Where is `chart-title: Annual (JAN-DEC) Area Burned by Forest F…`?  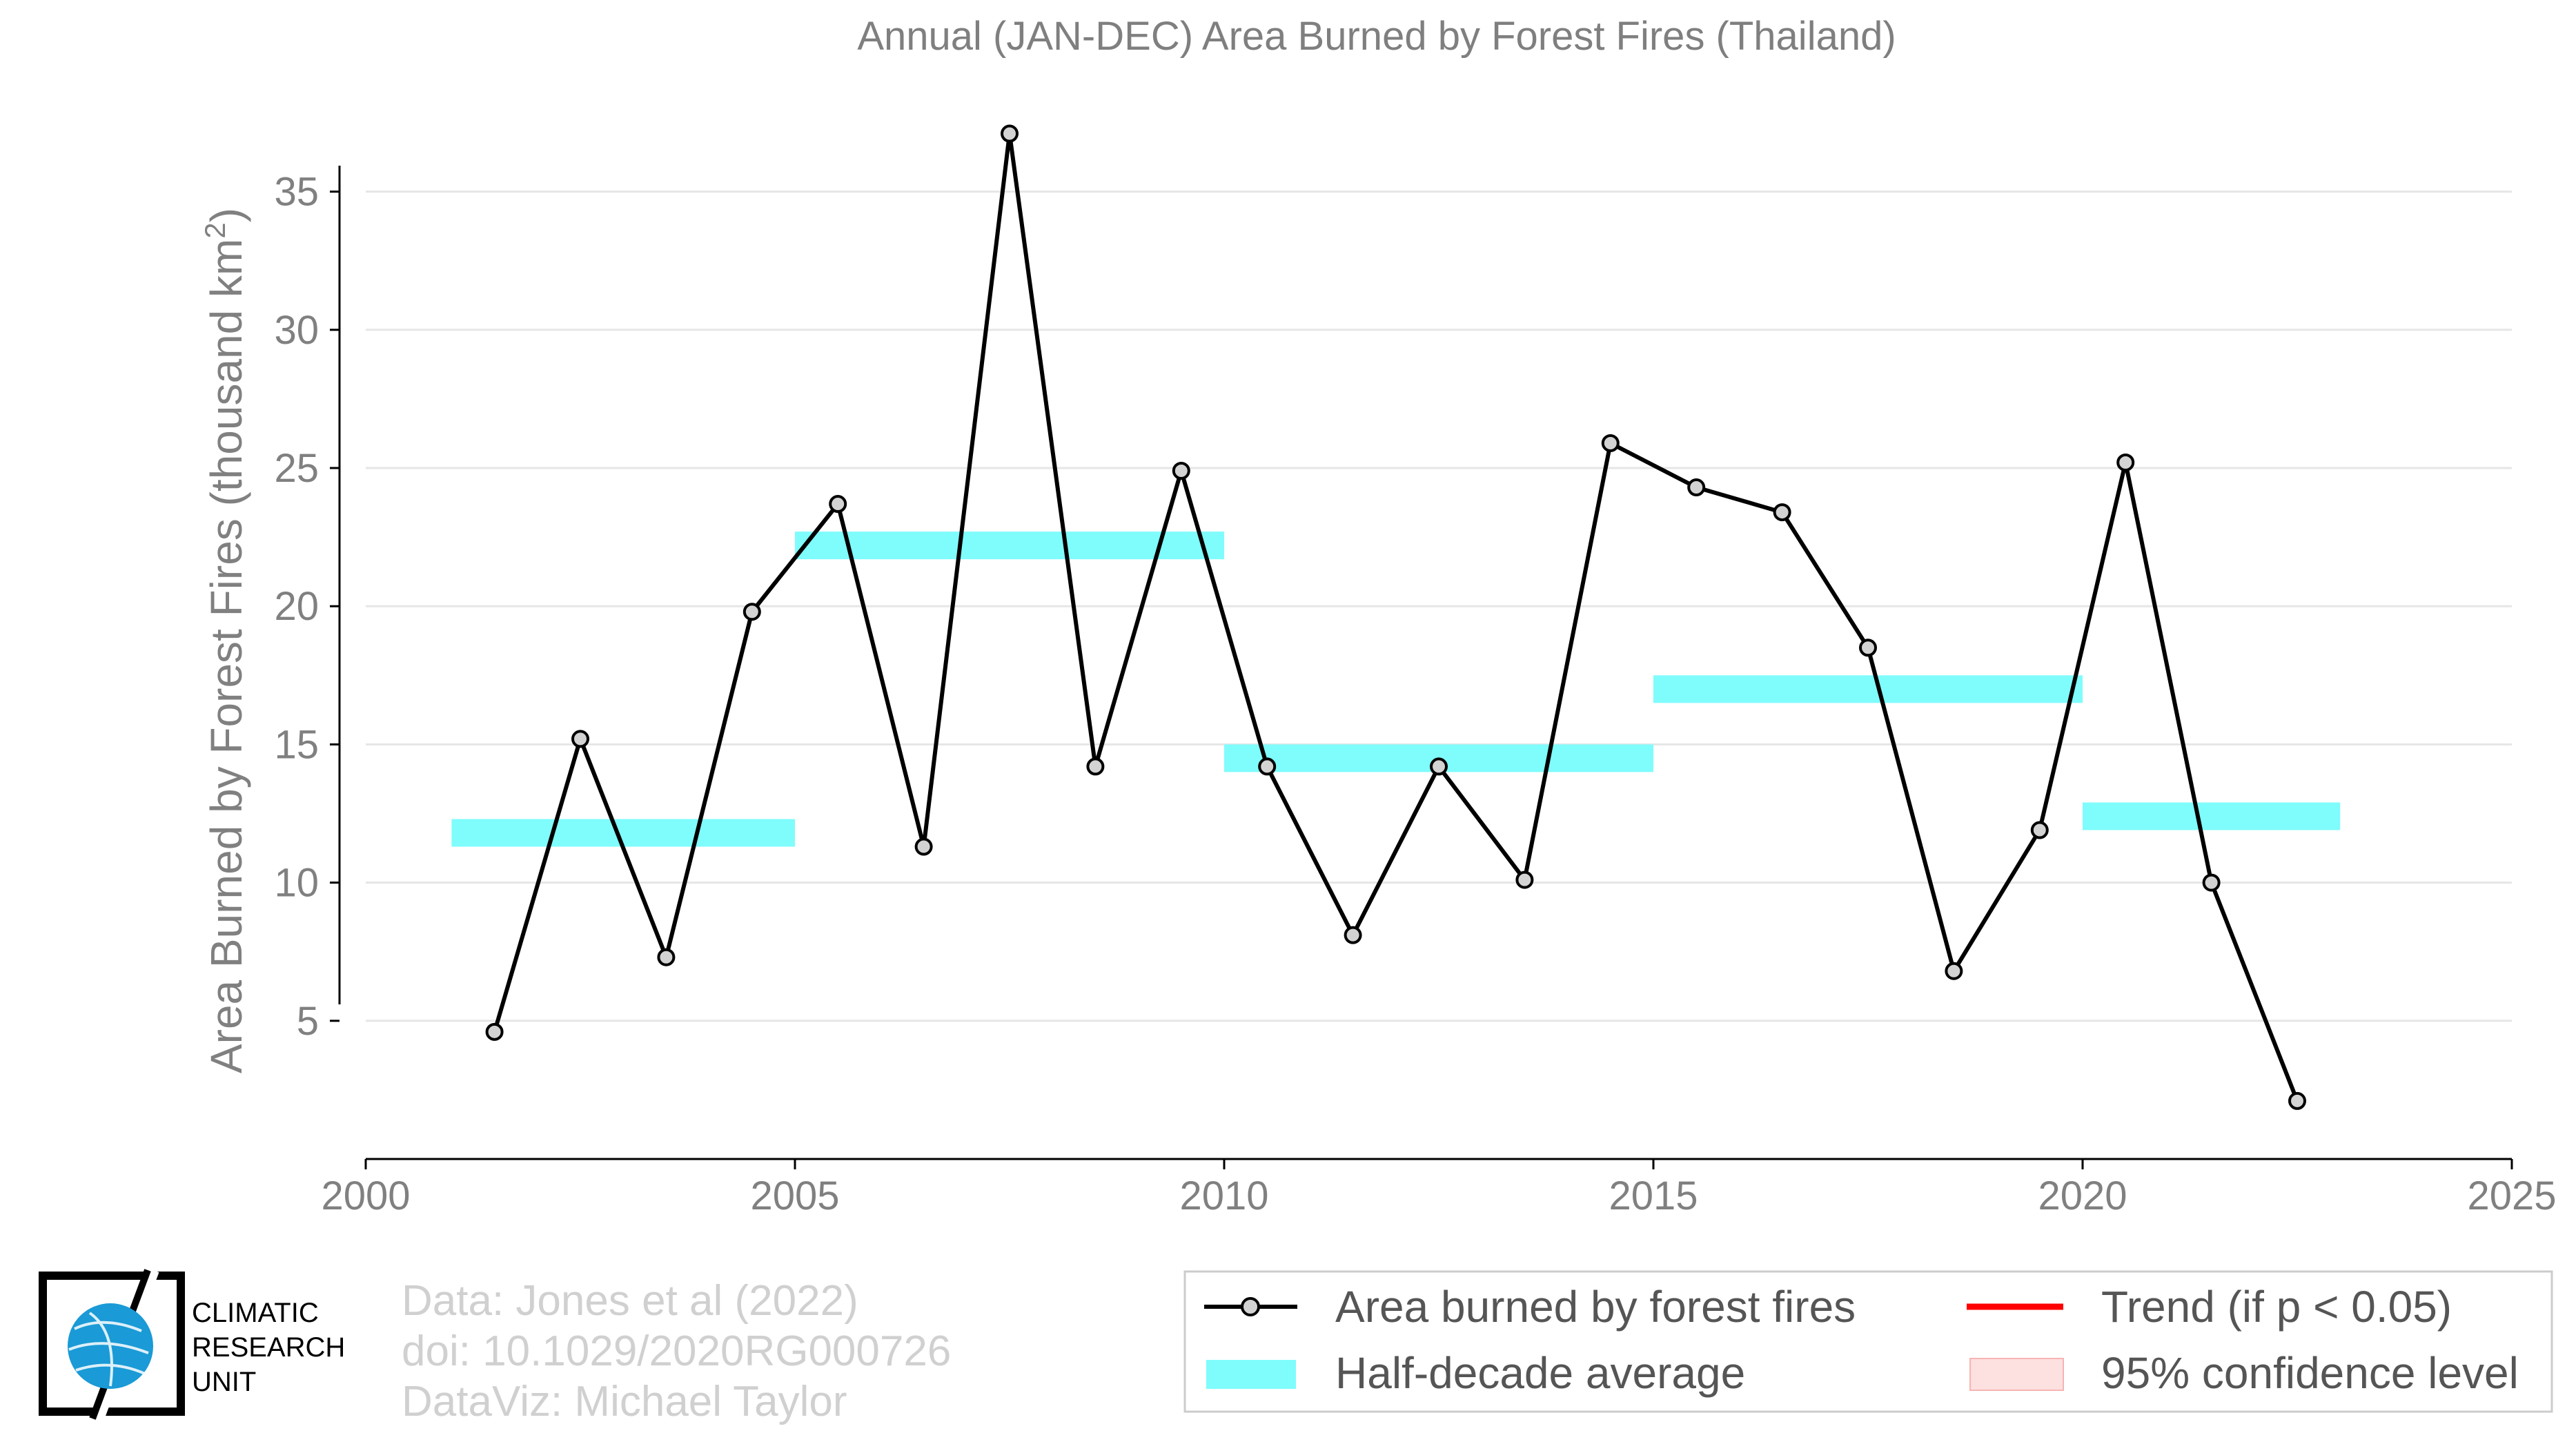 chart-title: Annual (JAN-DEC) Area Burned by Forest F… is located at coordinates (1376, 36).